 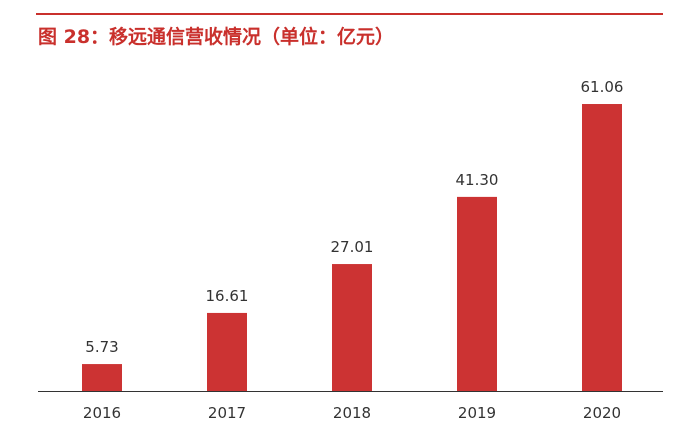 What do you see at coordinates (102, 413) in the screenshot?
I see `x-tick-label-2016: 2016` at bounding box center [102, 413].